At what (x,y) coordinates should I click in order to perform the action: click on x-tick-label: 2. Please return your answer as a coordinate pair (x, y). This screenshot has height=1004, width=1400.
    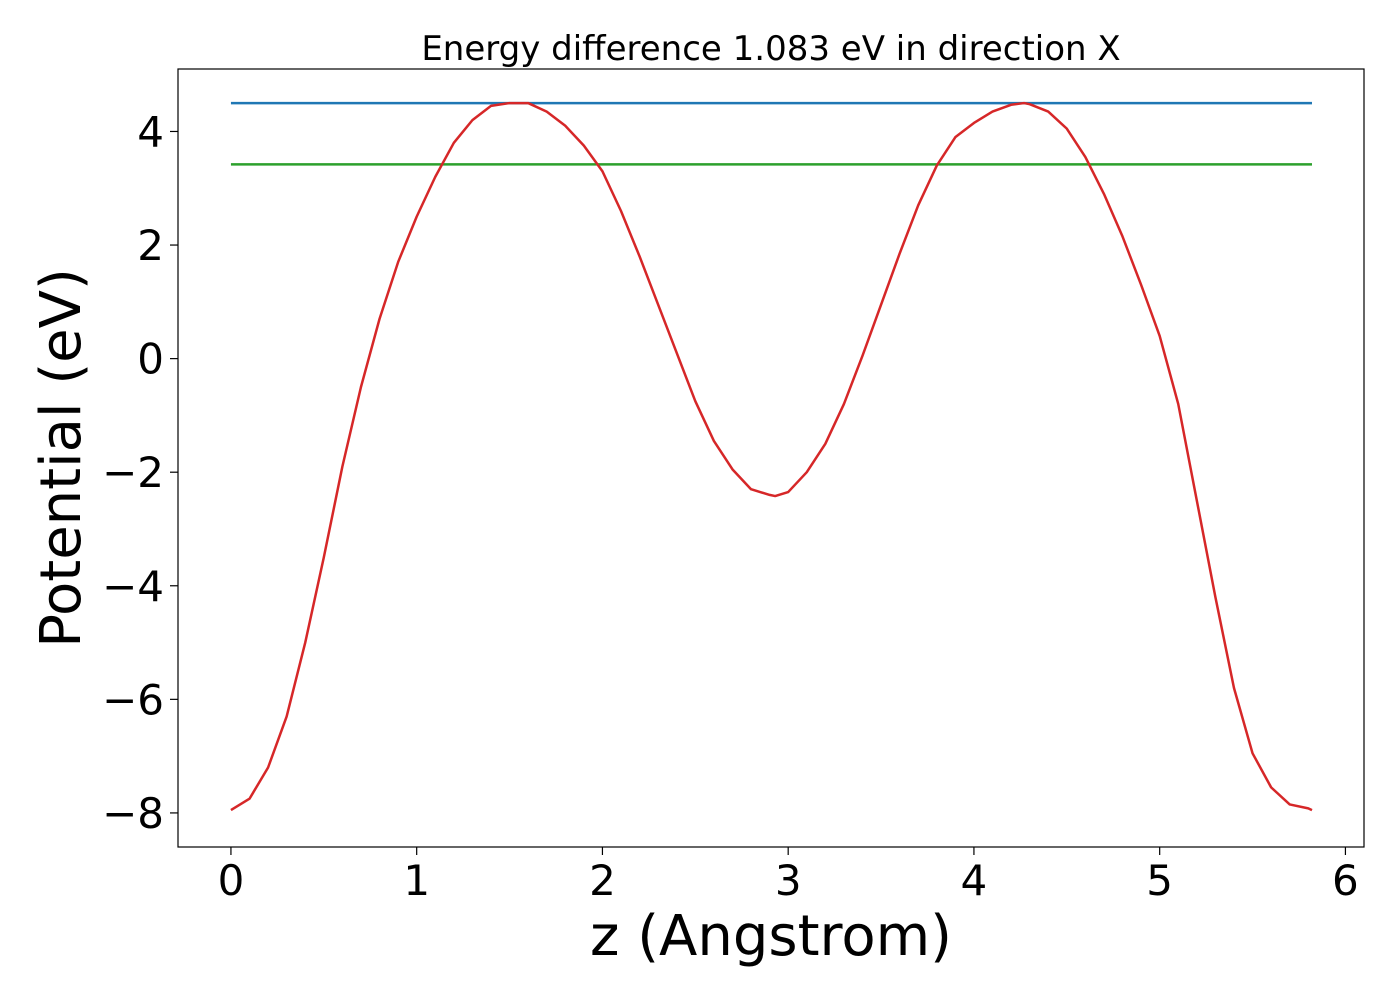
    Looking at the image, I should click on (602, 880).